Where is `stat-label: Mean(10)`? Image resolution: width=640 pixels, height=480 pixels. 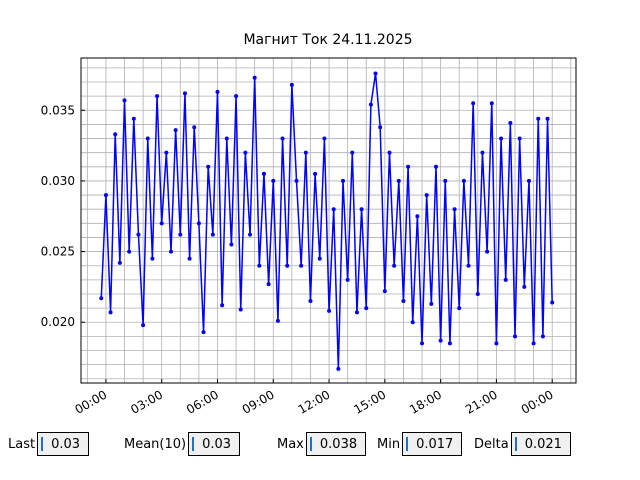
stat-label: Mean(10) is located at coordinates (155, 444).